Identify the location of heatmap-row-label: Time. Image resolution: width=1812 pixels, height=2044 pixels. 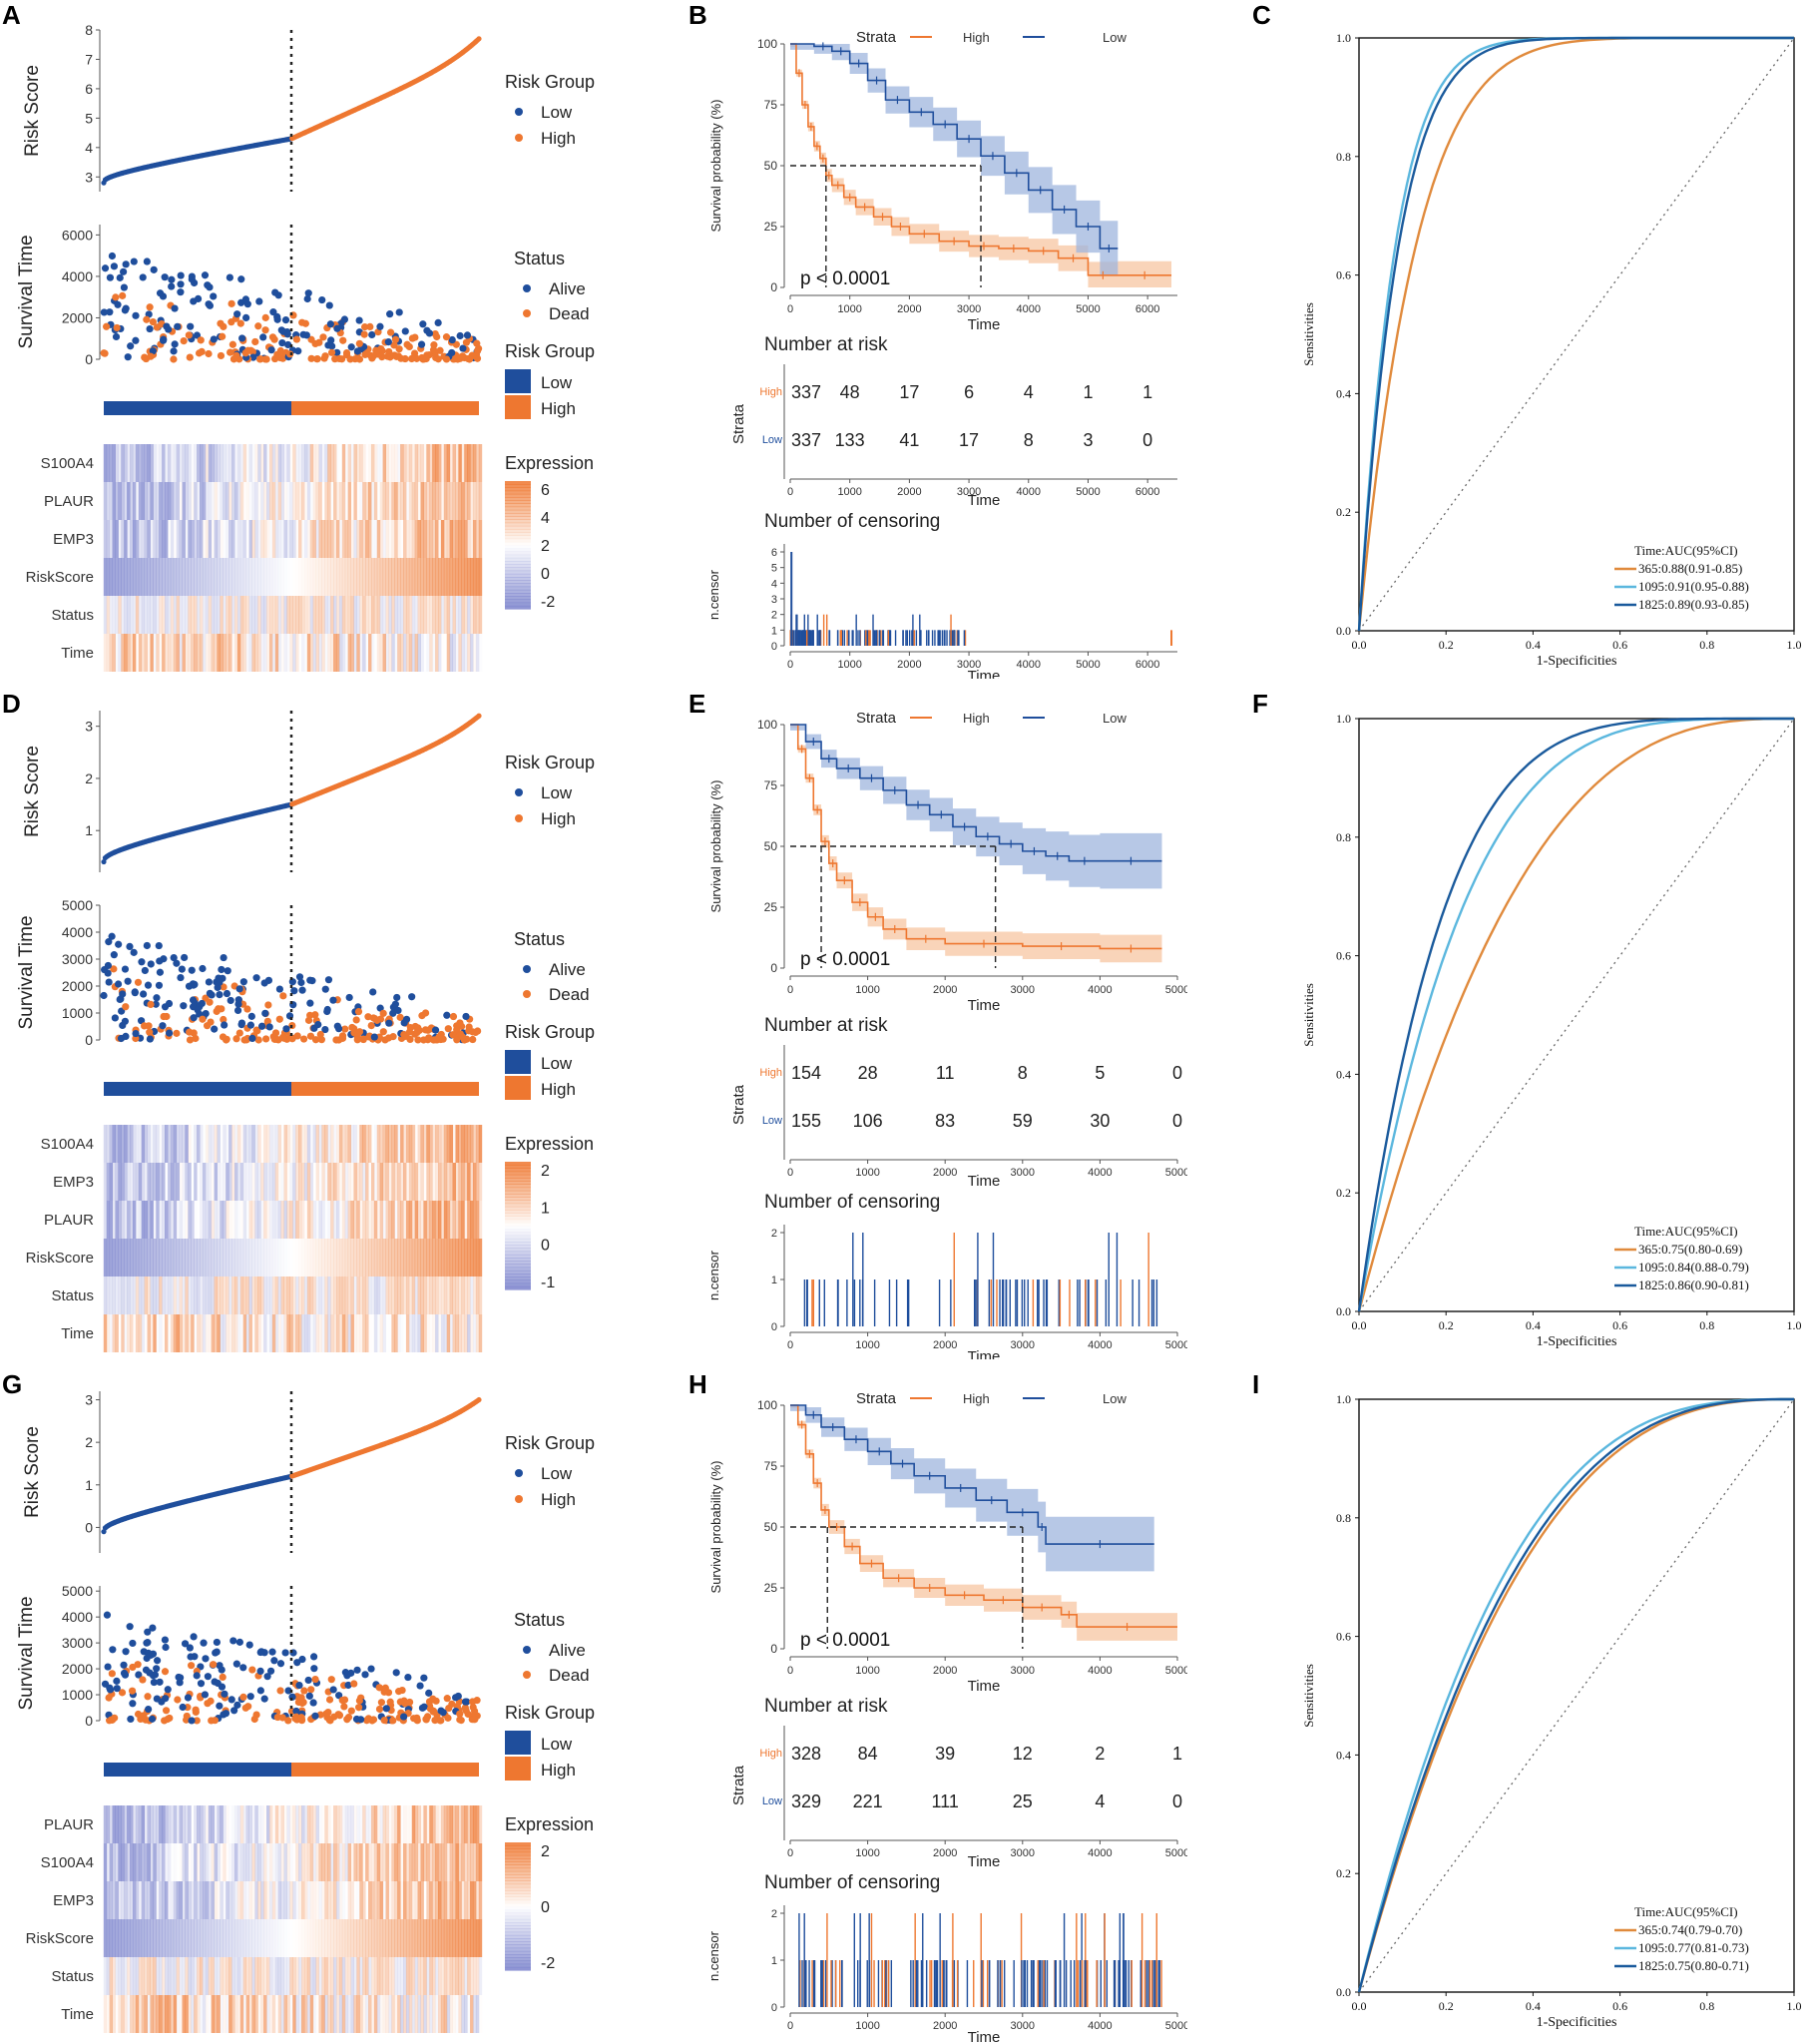
(77, 2014).